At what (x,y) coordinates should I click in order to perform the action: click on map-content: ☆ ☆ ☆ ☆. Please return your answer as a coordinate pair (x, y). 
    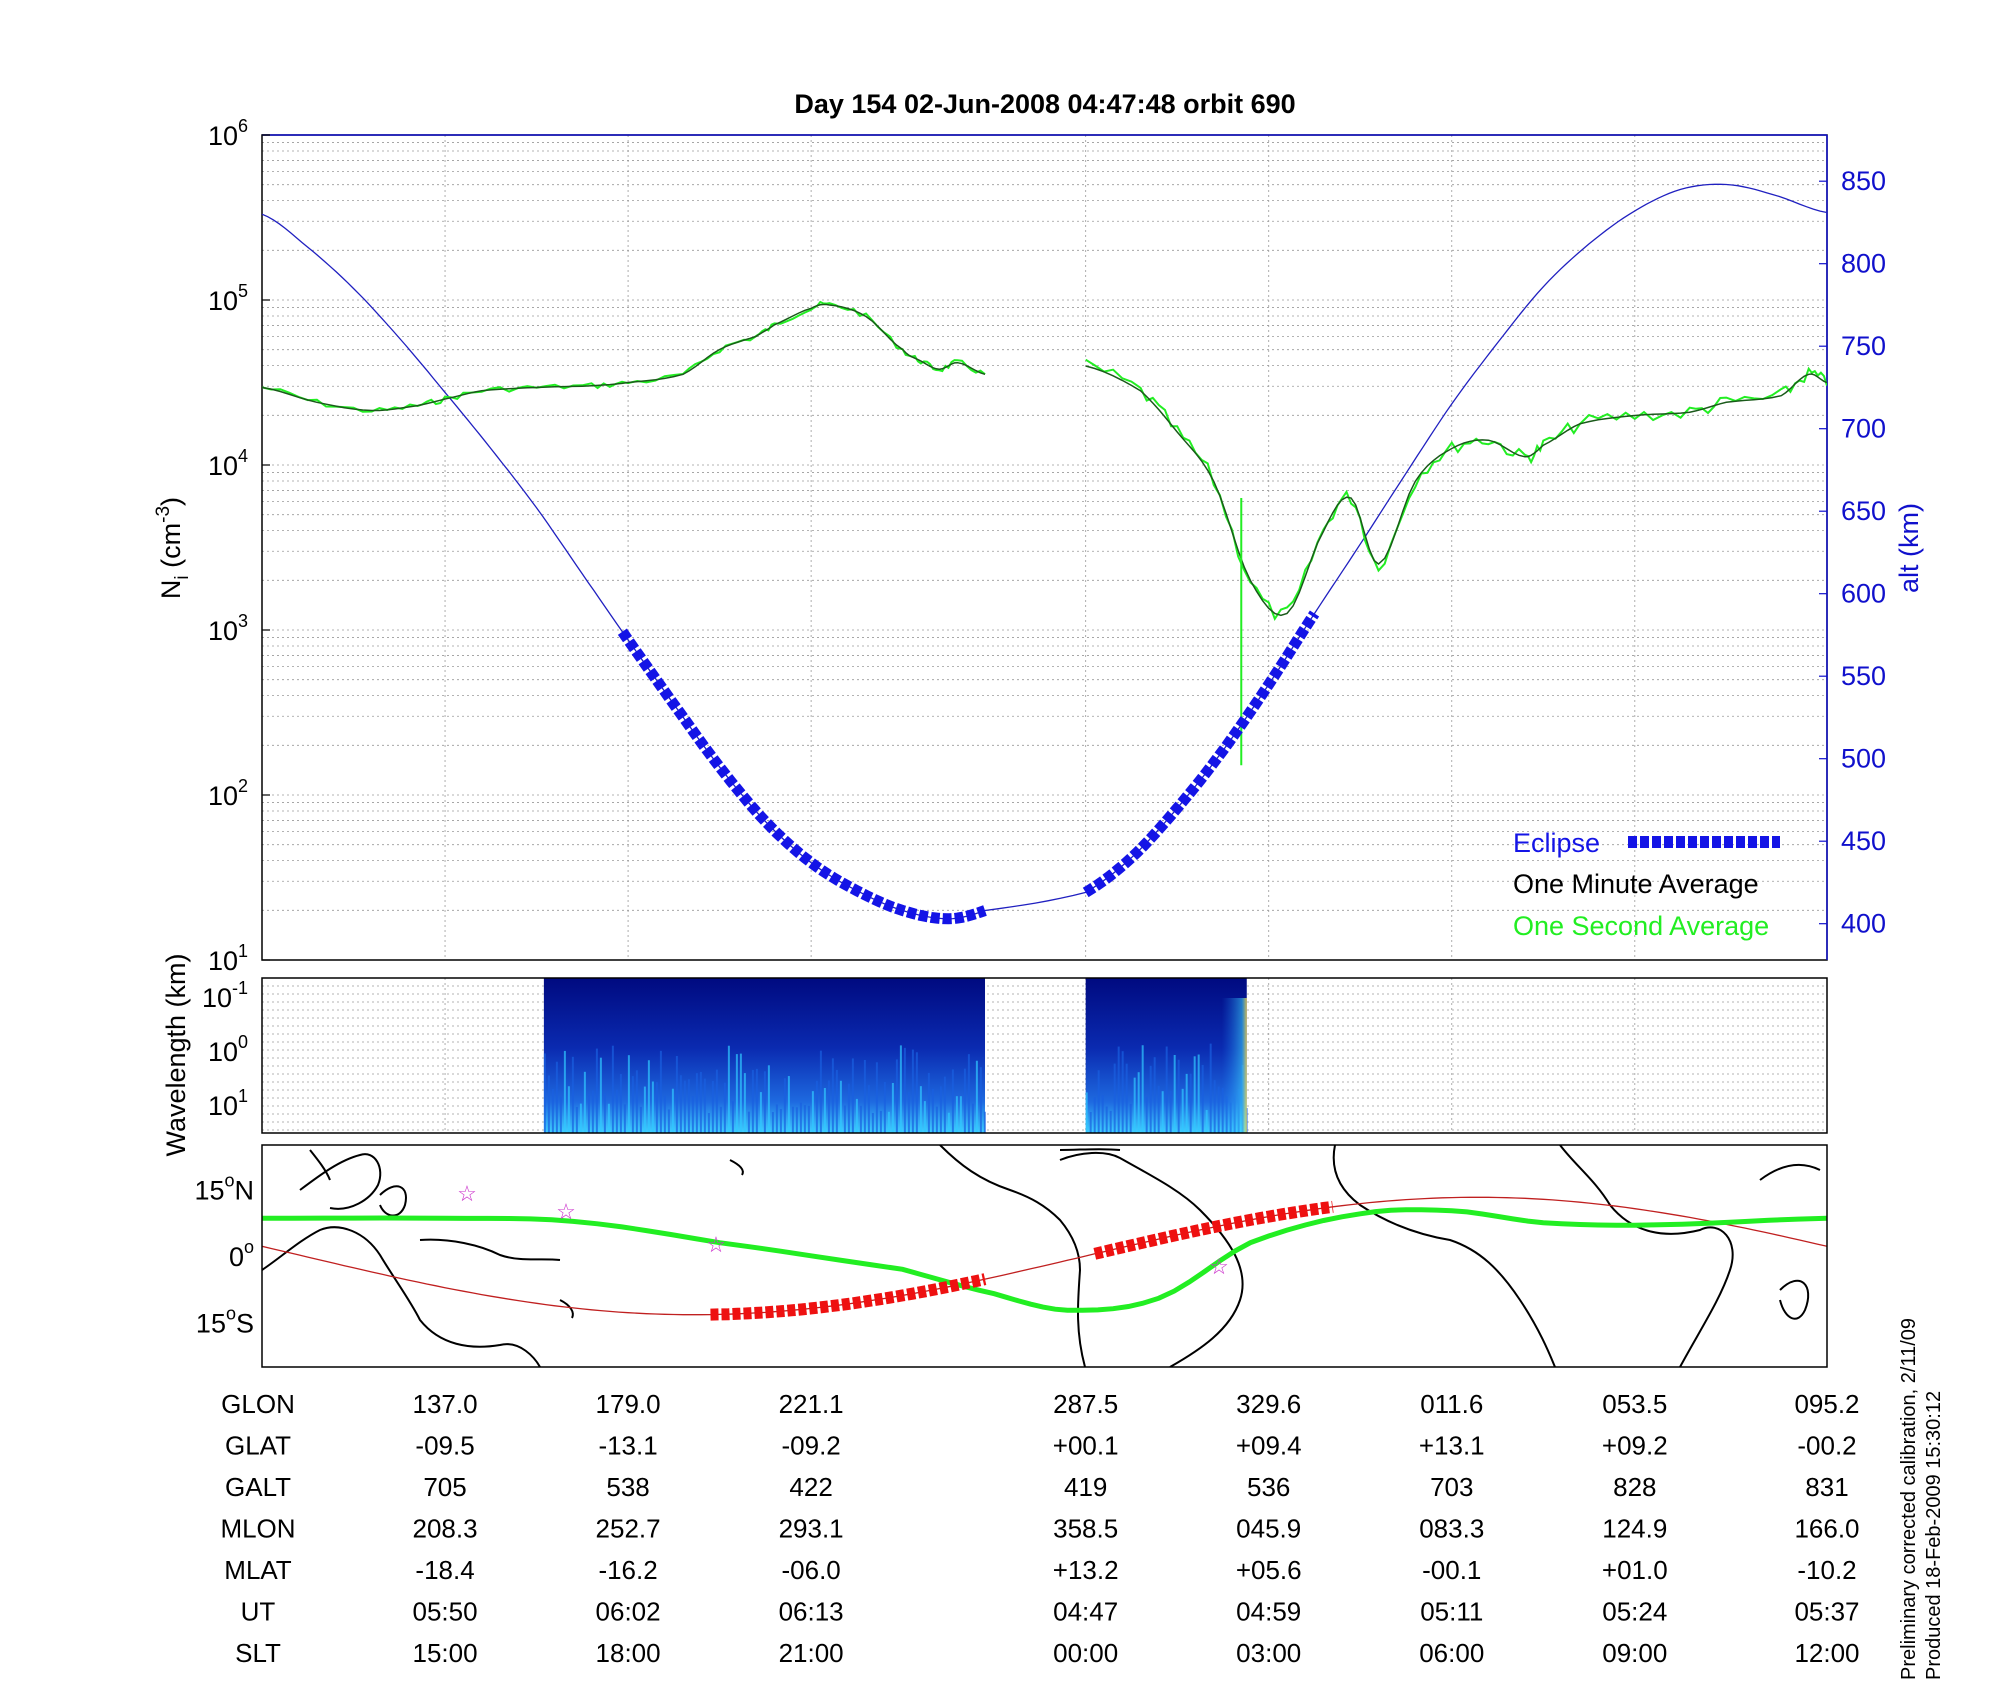
    Looking at the image, I should click on (1044, 1256).